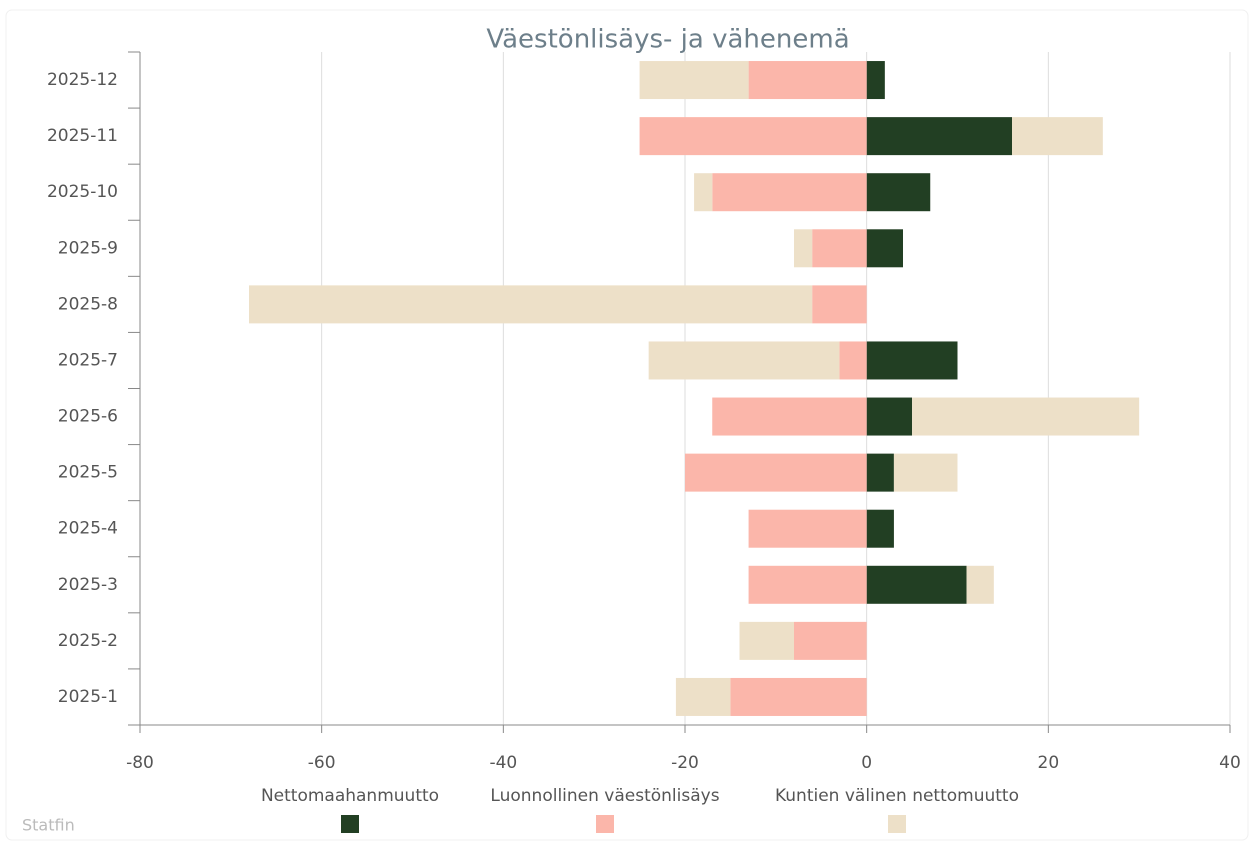 The height and width of the screenshot is (848, 1254). What do you see at coordinates (503, 763) in the screenshot?
I see `x-tick-label: -40` at bounding box center [503, 763].